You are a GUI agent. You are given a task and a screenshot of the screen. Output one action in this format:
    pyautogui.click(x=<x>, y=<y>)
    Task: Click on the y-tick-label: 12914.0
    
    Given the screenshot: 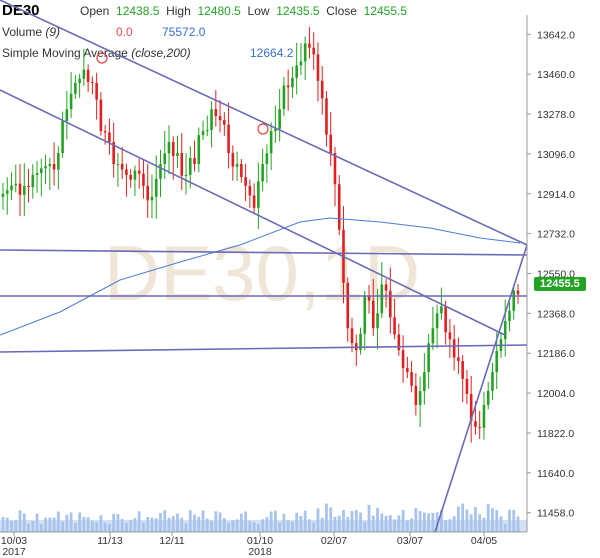 What is the action you would take?
    pyautogui.click(x=556, y=195)
    